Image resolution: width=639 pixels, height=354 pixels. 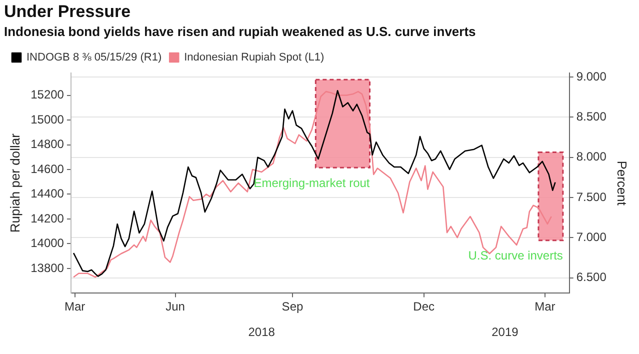 I want to click on y2-tick-label: 7.500, so click(x=591, y=197).